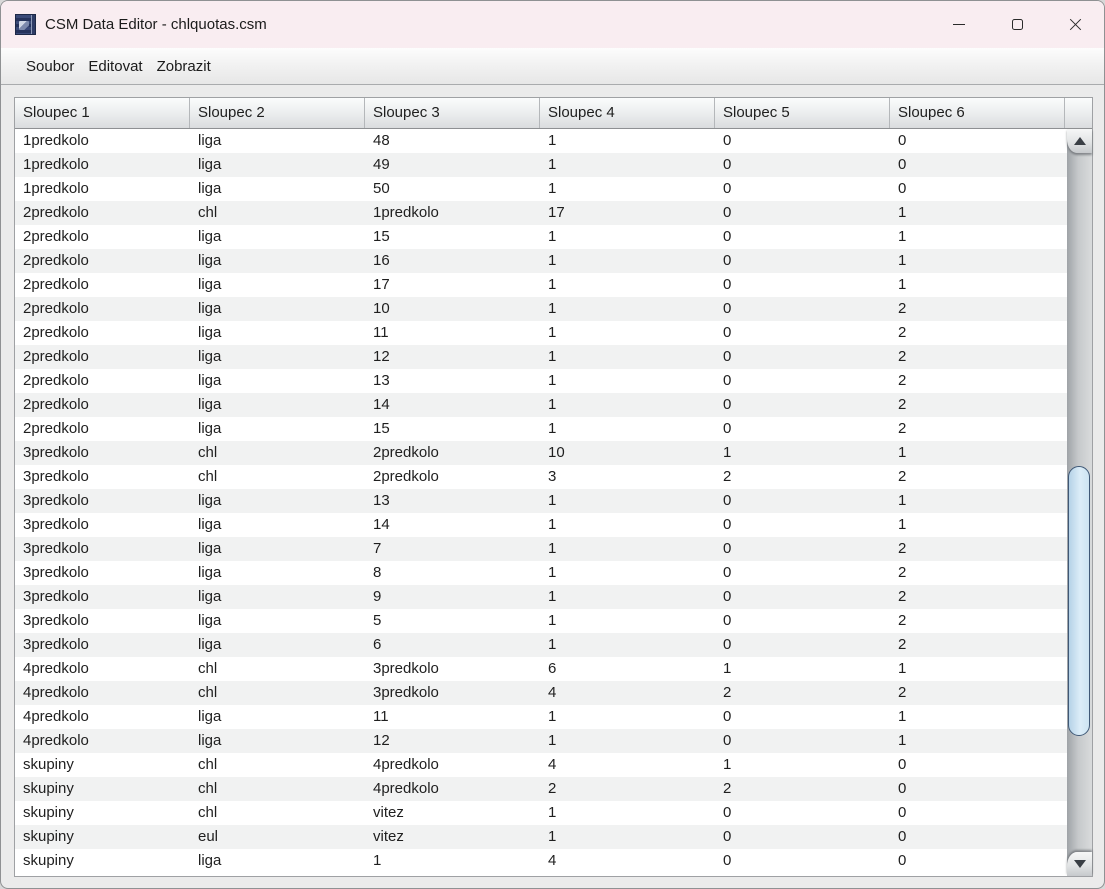 The height and width of the screenshot is (889, 1105). What do you see at coordinates (541, 813) in the screenshot?
I see `table-row: skupiny chl vitez 1 0 0` at bounding box center [541, 813].